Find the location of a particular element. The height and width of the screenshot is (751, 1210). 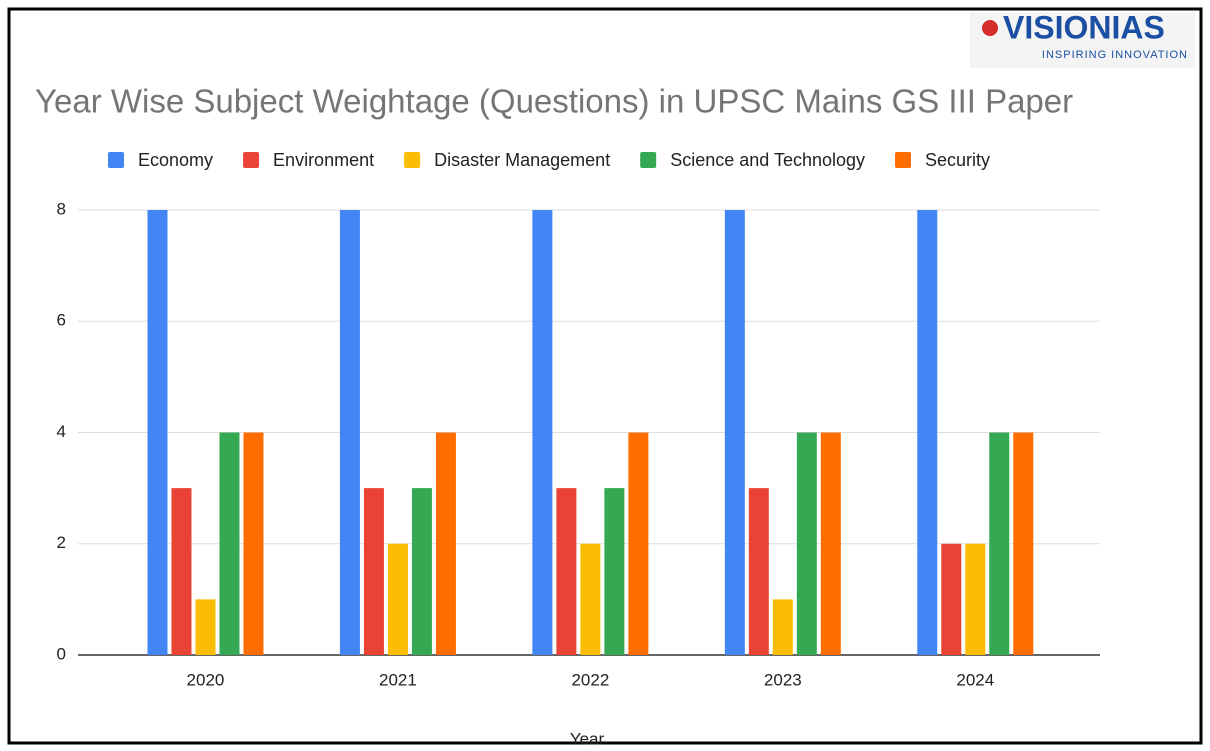

legend-label: Economy is located at coordinates (175, 160).